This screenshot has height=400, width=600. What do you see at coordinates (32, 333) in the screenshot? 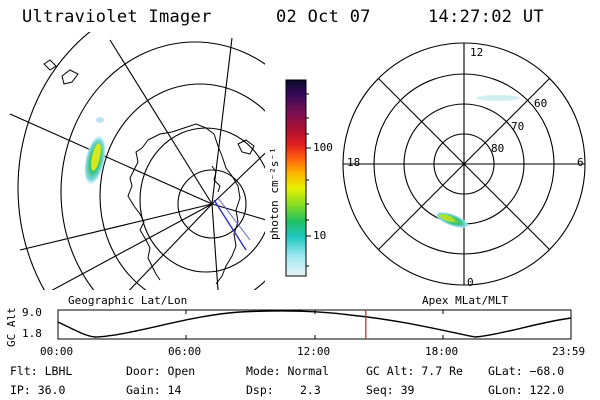
I see `gc-alt-tick-bottom: 1.8` at bounding box center [32, 333].